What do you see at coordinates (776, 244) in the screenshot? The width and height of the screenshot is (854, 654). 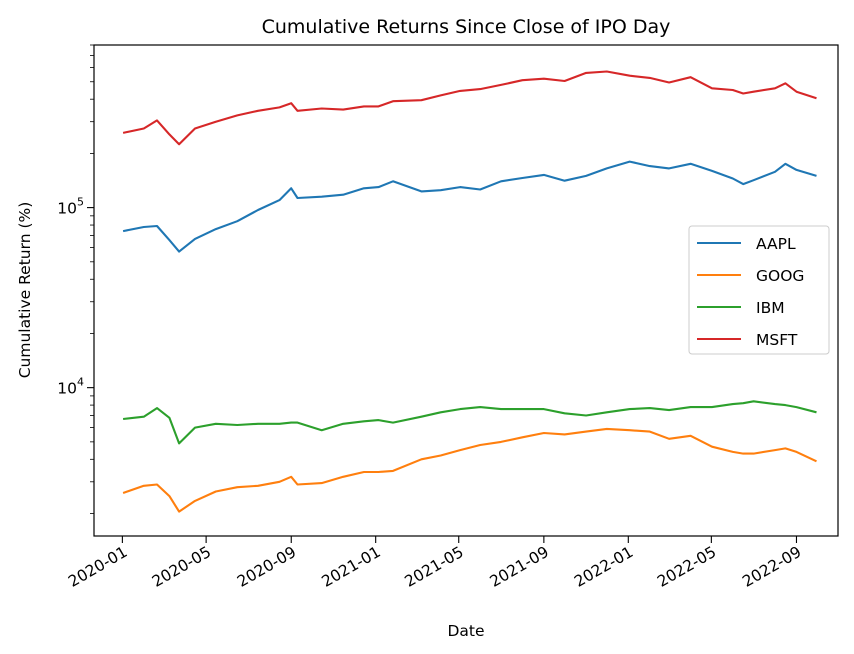 I see `legend-label-aapl: AAPL` at bounding box center [776, 244].